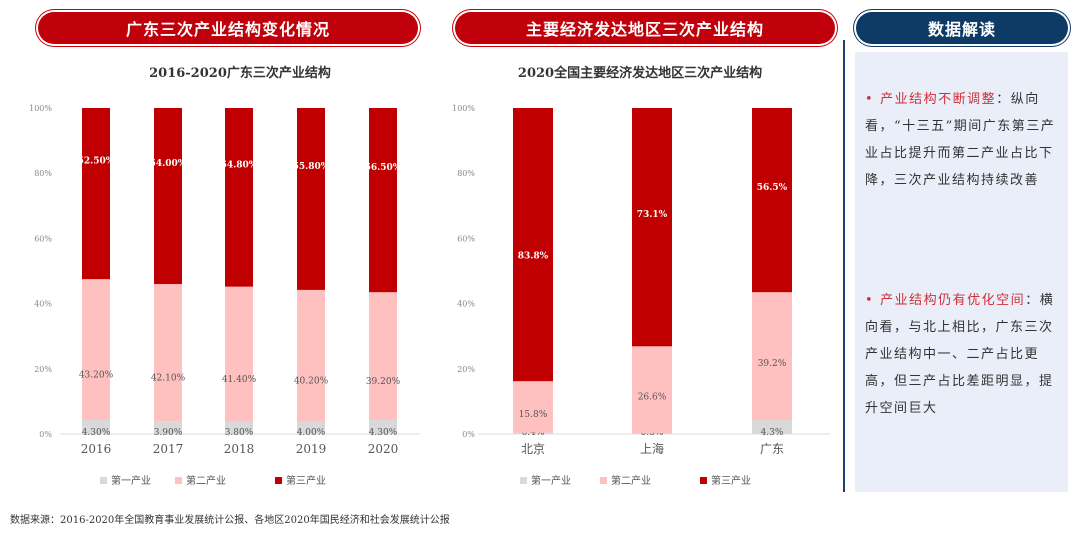  What do you see at coordinates (168, 379) in the screenshot?
I see `data-label: 42.10%` at bounding box center [168, 379].